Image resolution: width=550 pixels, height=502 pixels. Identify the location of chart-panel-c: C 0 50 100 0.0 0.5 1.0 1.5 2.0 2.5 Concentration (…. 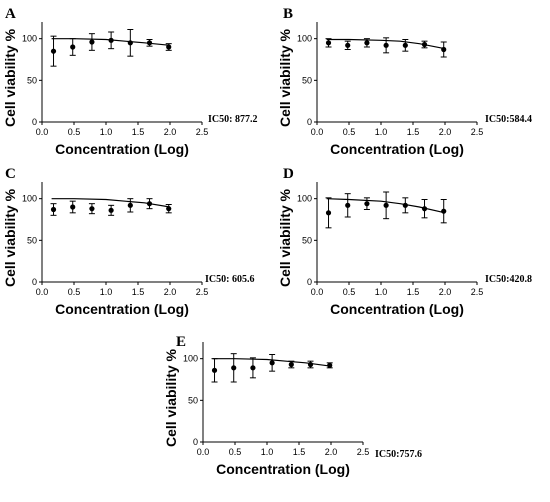
(128, 241).